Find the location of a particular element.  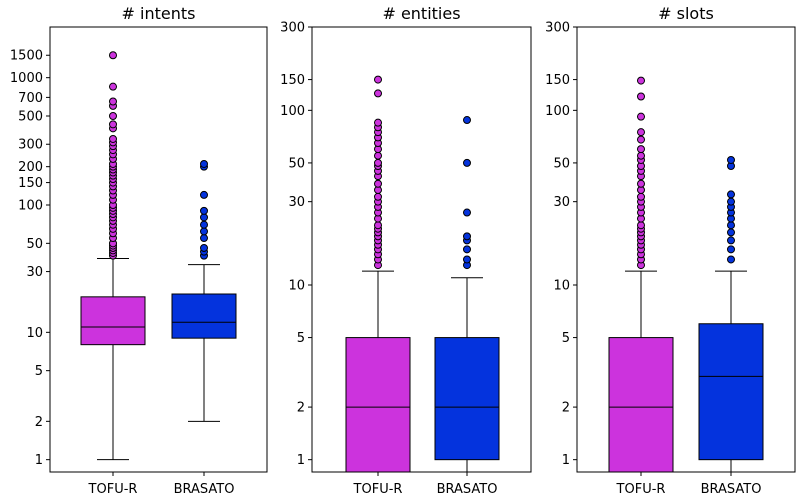

chart-title: # intents is located at coordinates (159, 13).